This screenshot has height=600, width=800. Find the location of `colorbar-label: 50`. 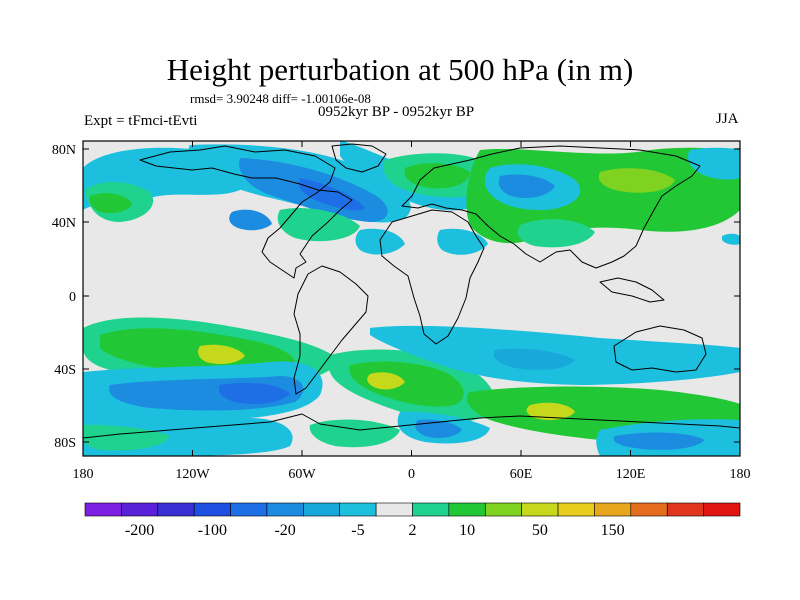

colorbar-label: 50 is located at coordinates (540, 530).